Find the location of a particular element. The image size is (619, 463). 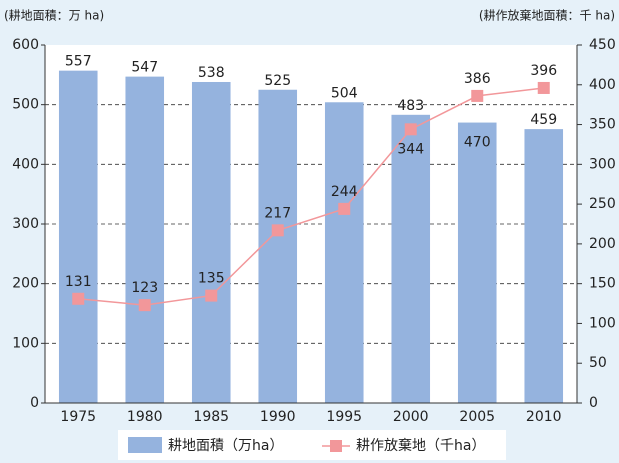

legend-label: 耕地面積（万ha） is located at coordinates (225, 445).